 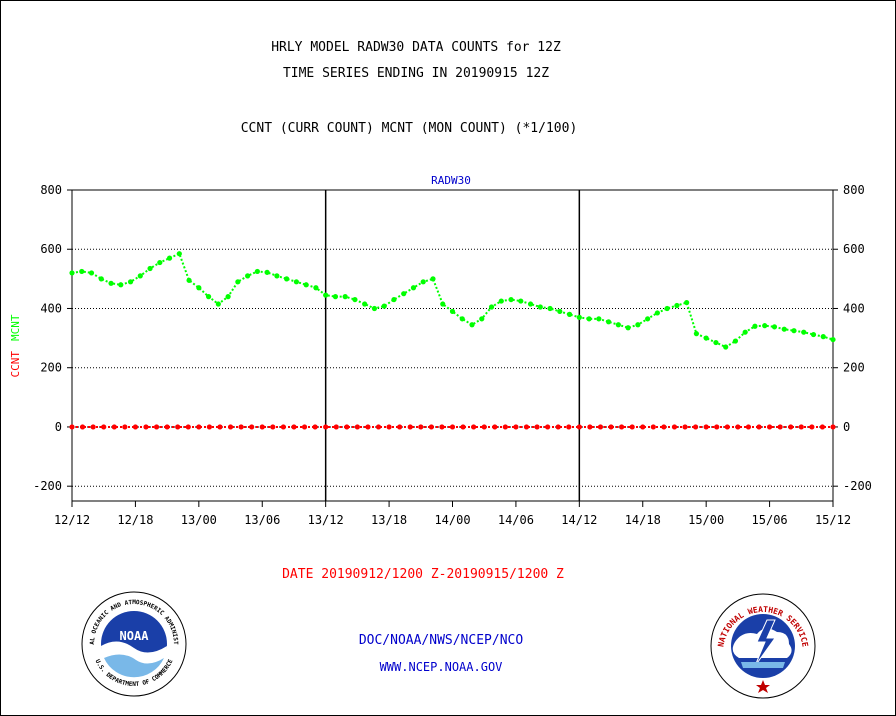 What do you see at coordinates (199, 520) in the screenshot?
I see `x-tick-label: 13/00` at bounding box center [199, 520].